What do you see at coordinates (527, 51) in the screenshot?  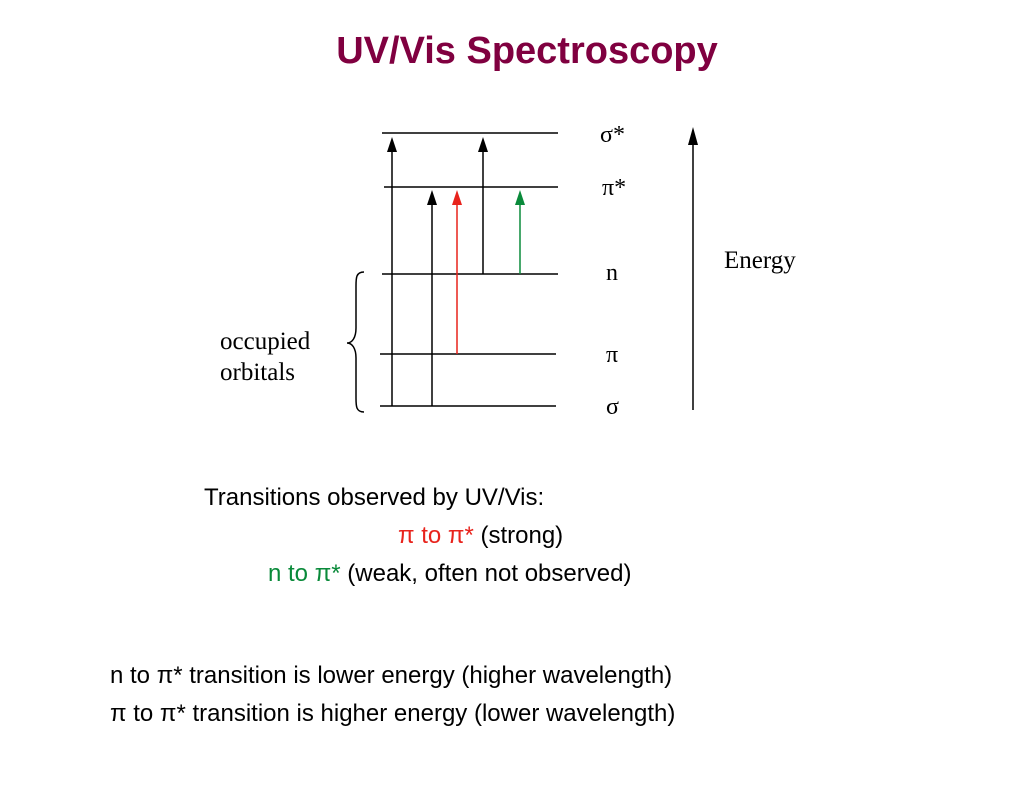 I see `page-title: UV/Vis Spectroscopy` at bounding box center [527, 51].